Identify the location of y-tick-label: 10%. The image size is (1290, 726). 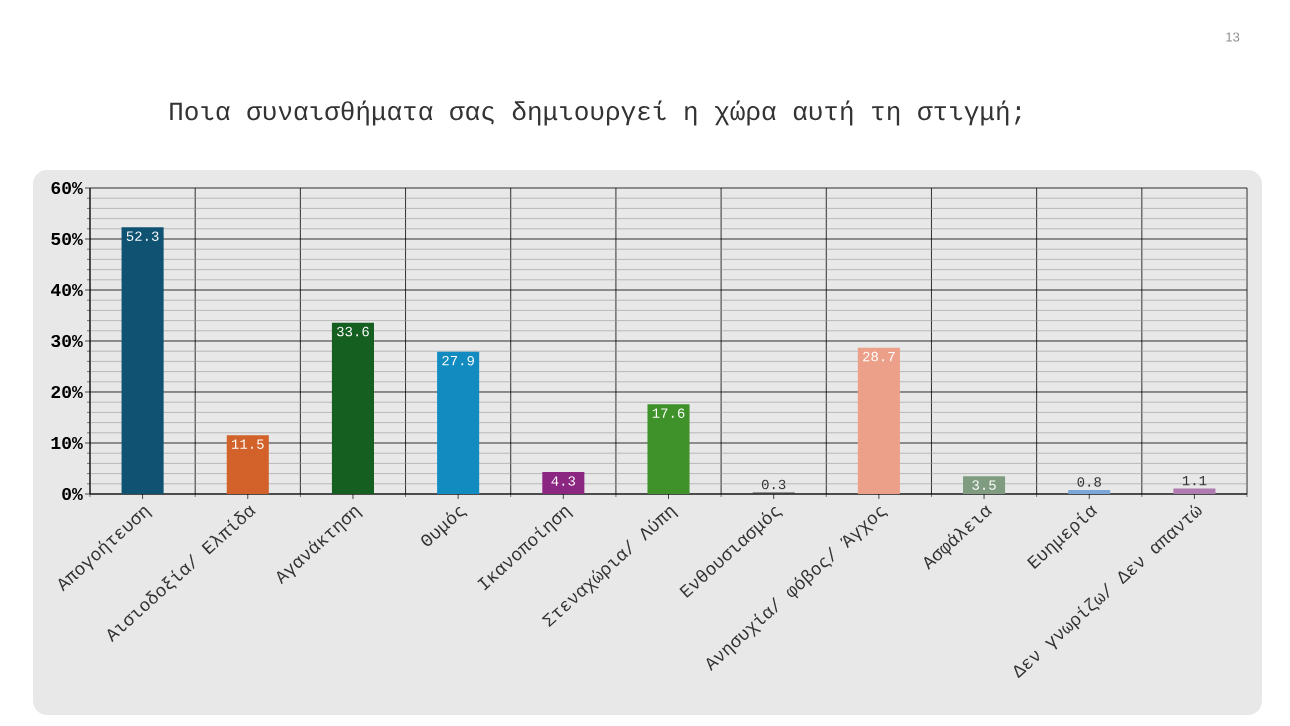
(67, 443).